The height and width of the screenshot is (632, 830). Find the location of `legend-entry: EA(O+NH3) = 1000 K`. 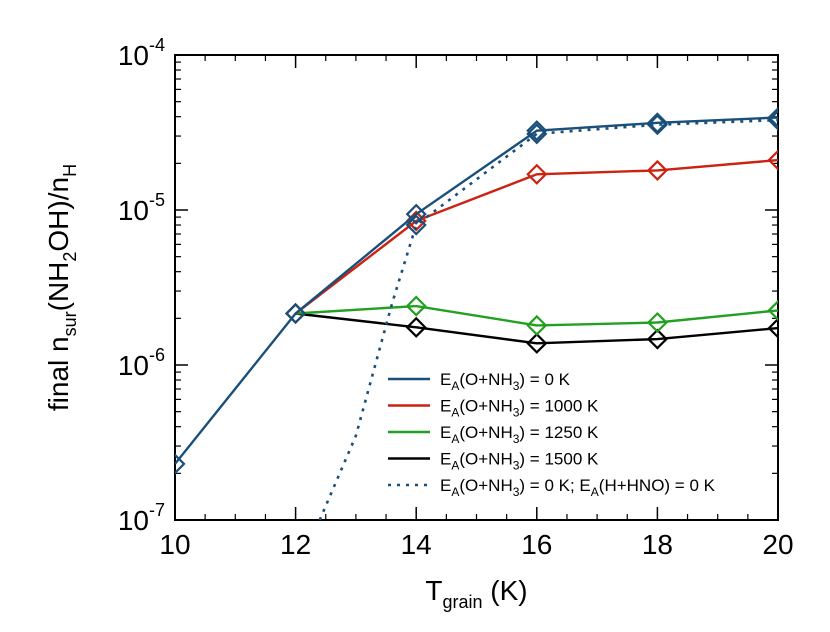

legend-entry: EA(O+NH3) = 1000 K is located at coordinates (519, 408).